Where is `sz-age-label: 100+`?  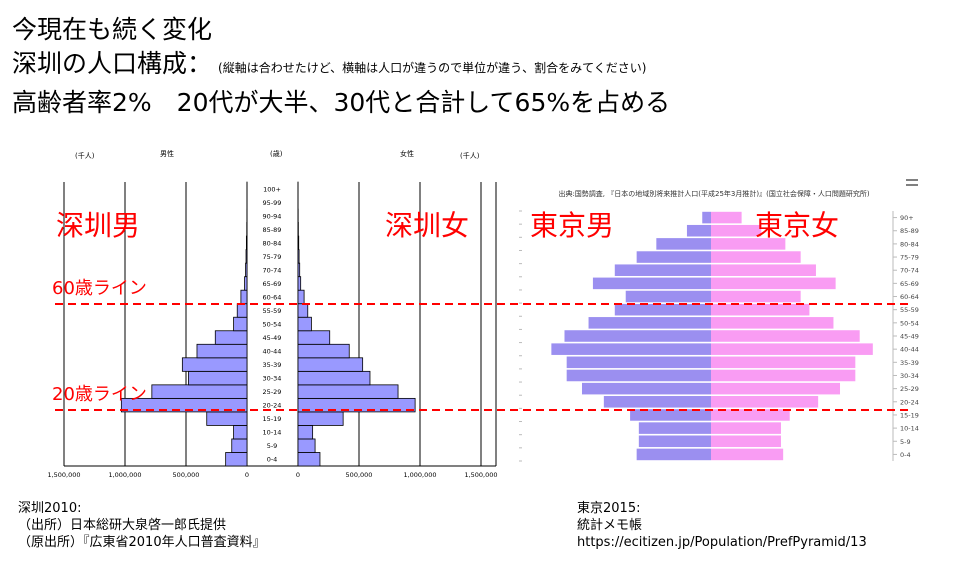
sz-age-label: 100+ is located at coordinates (272, 189).